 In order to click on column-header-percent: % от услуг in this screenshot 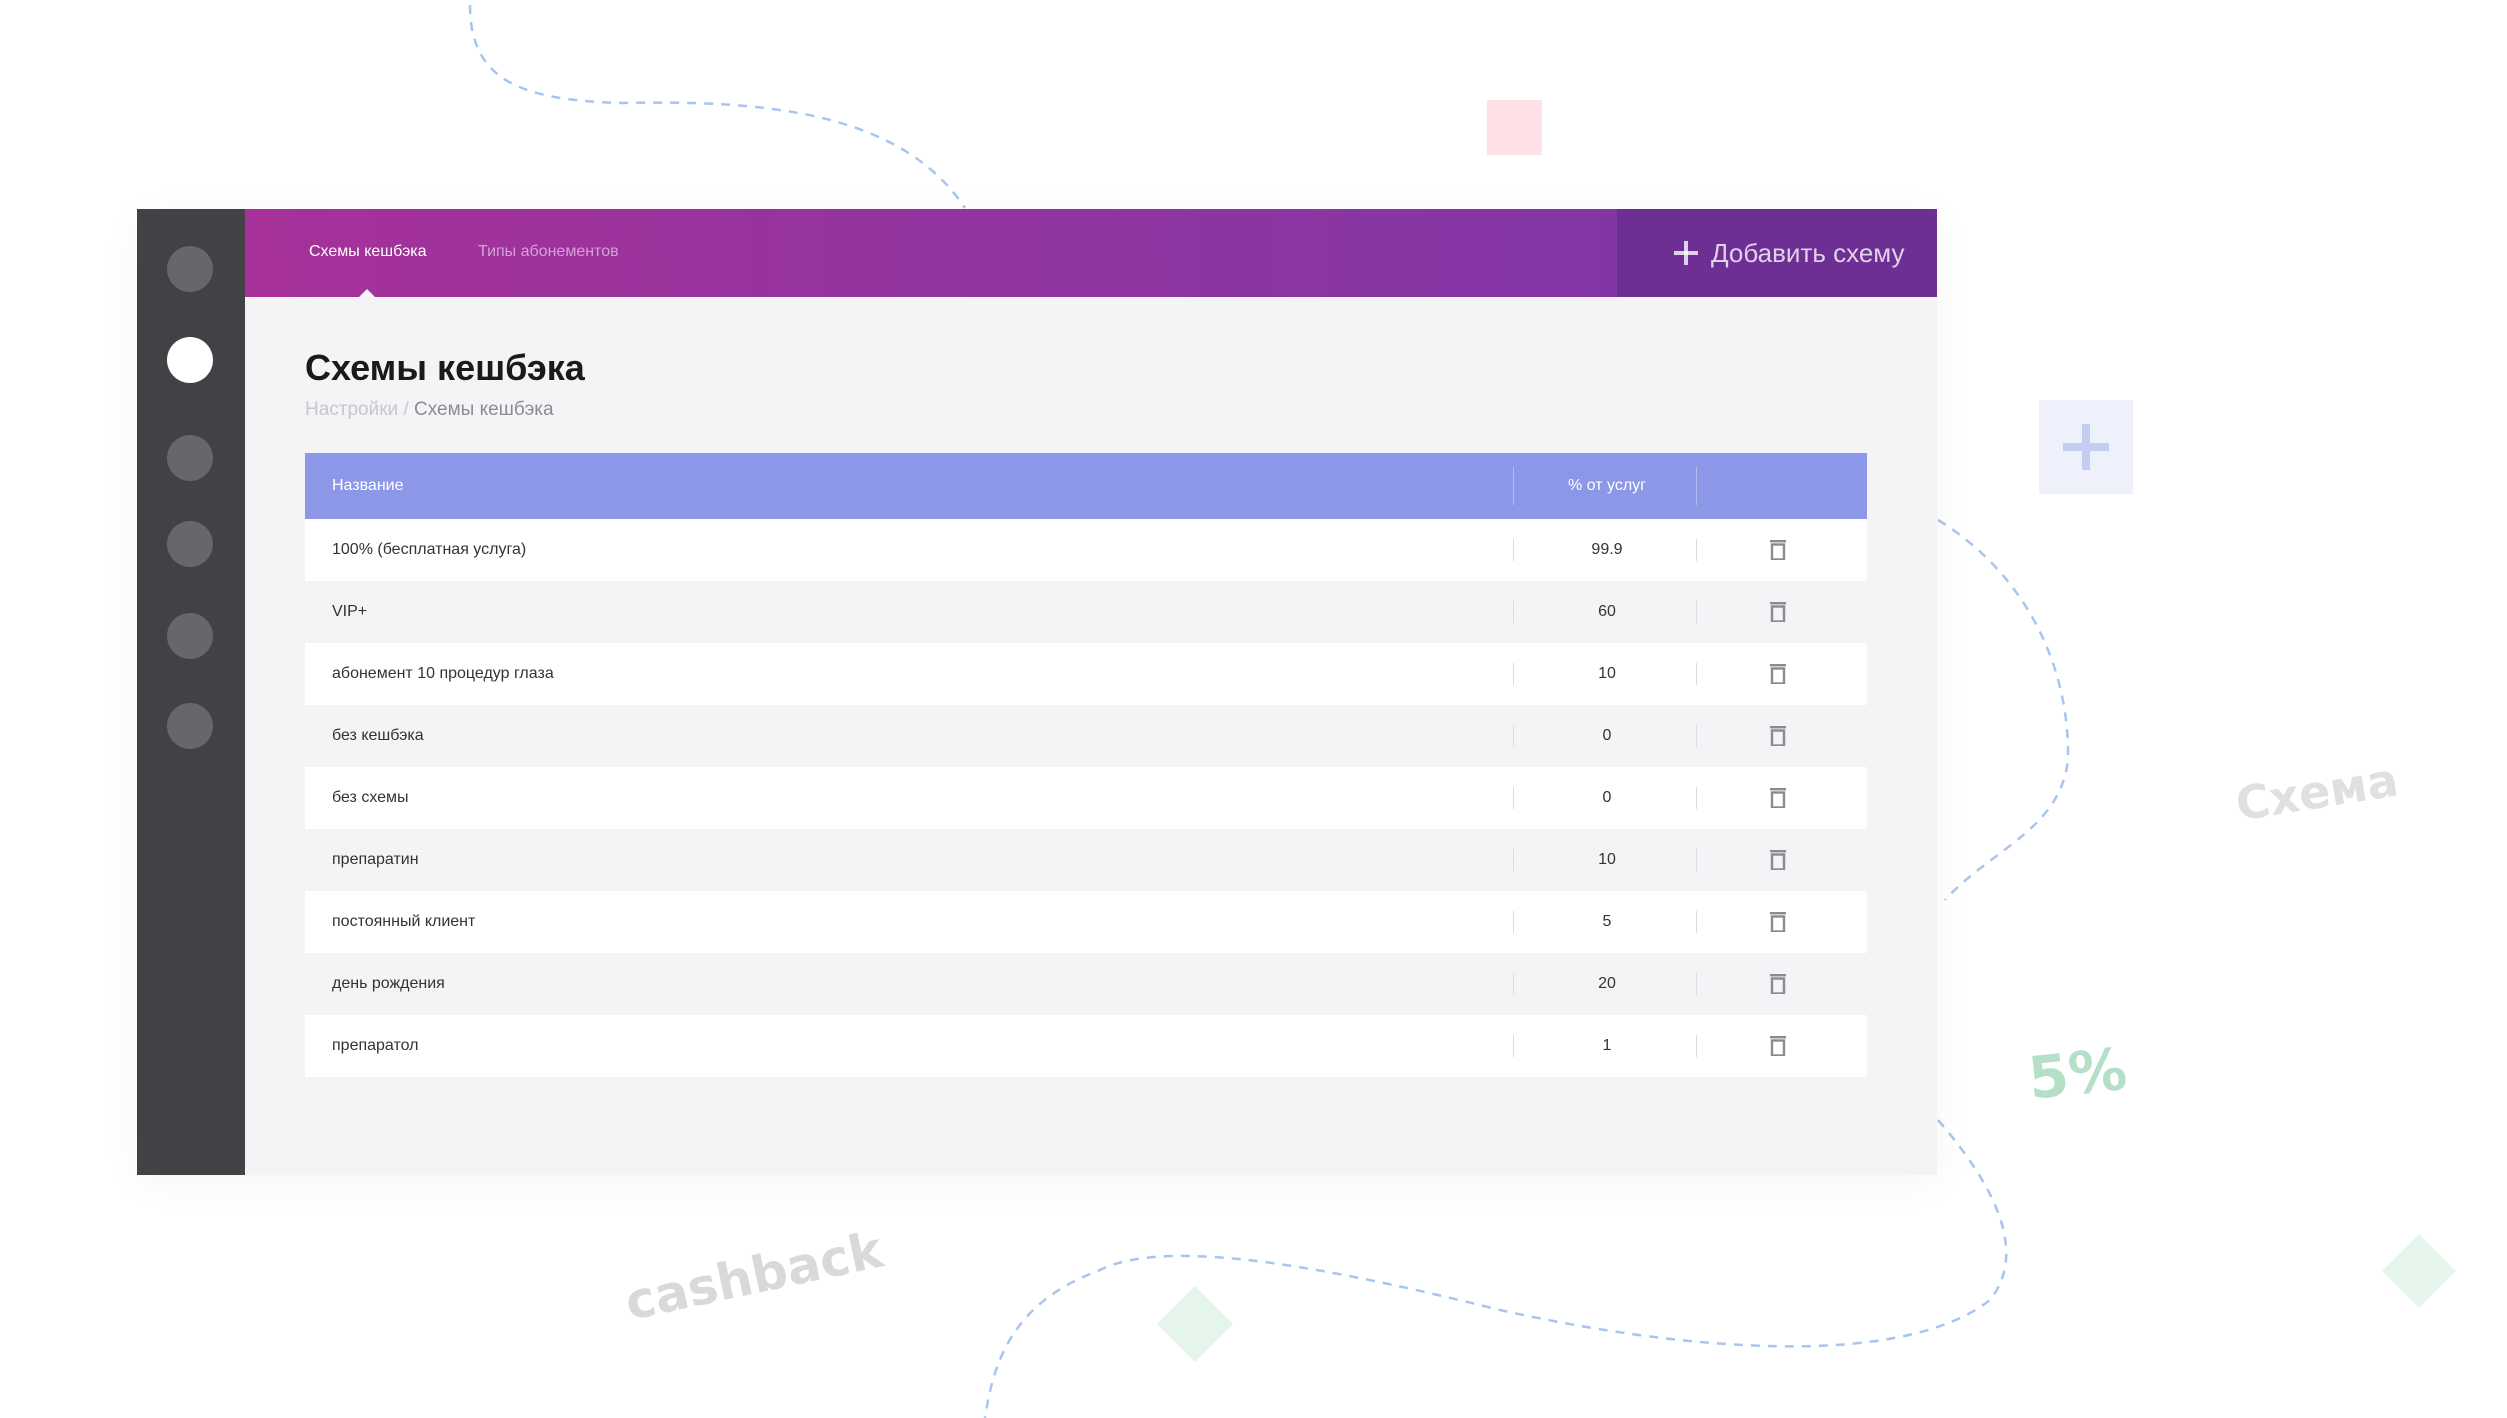, I will do `click(1607, 485)`.